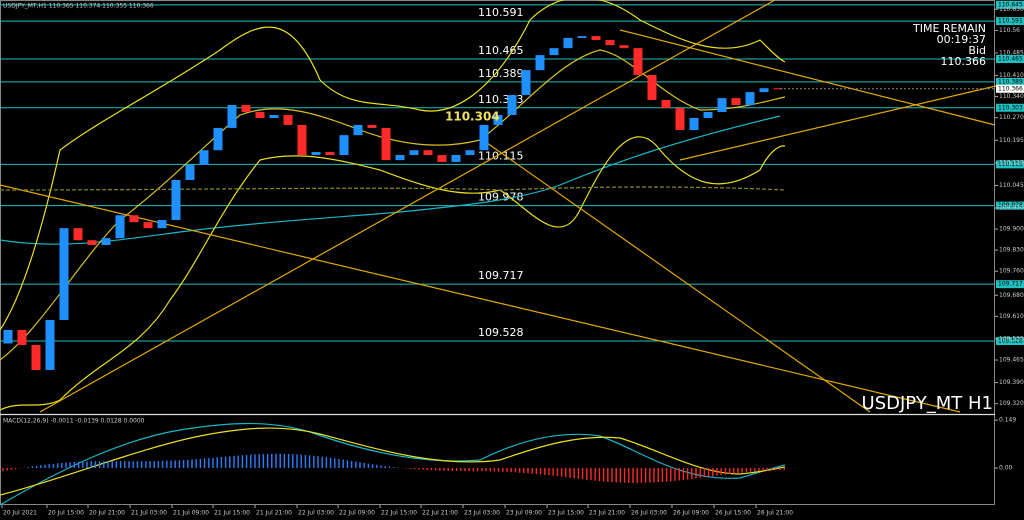 Image resolution: width=1024 pixels, height=520 pixels. I want to click on x-tick-label: 22 Jul 21:00, so click(440, 513).